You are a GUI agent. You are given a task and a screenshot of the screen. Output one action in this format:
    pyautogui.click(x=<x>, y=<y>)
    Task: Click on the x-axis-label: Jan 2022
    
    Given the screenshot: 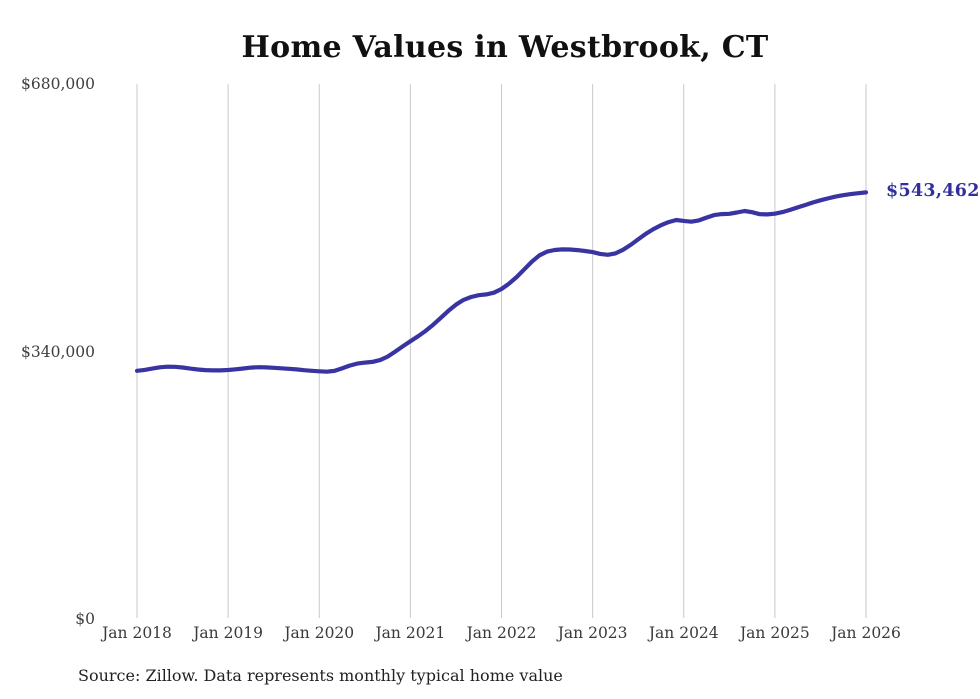 What is the action you would take?
    pyautogui.click(x=501, y=633)
    